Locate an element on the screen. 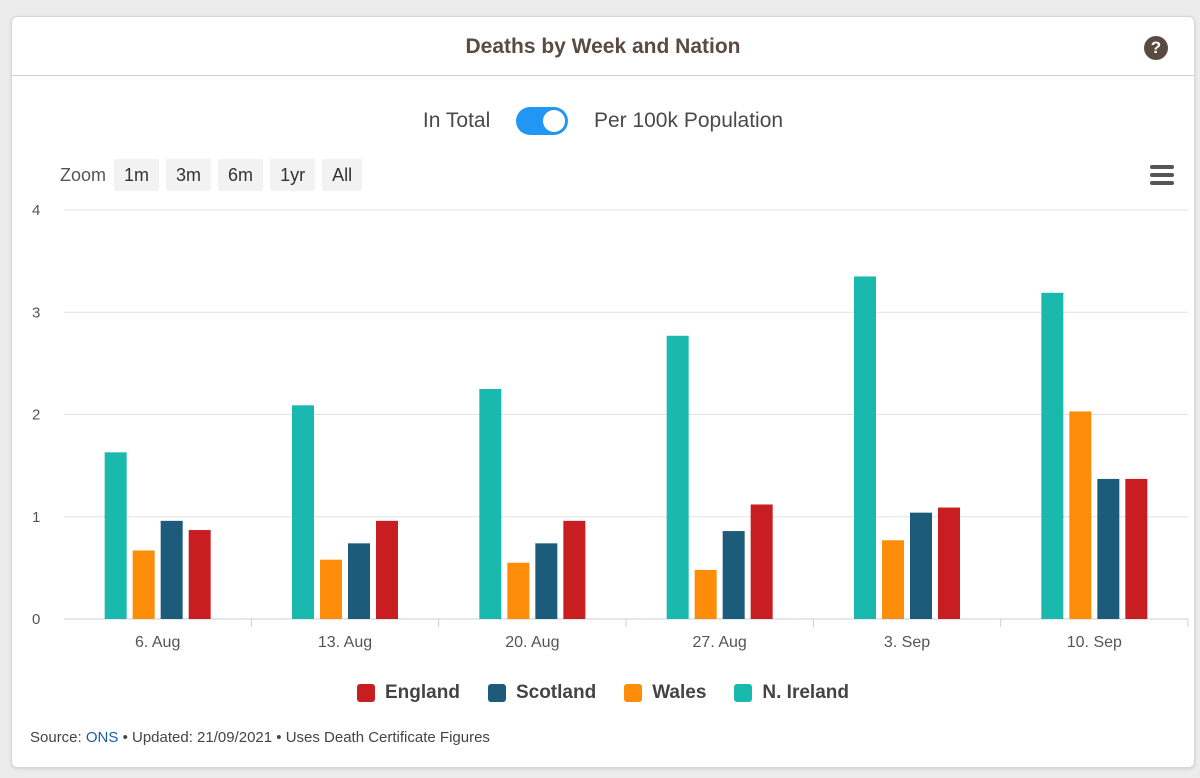  toggle-knob is located at coordinates (554, 121).